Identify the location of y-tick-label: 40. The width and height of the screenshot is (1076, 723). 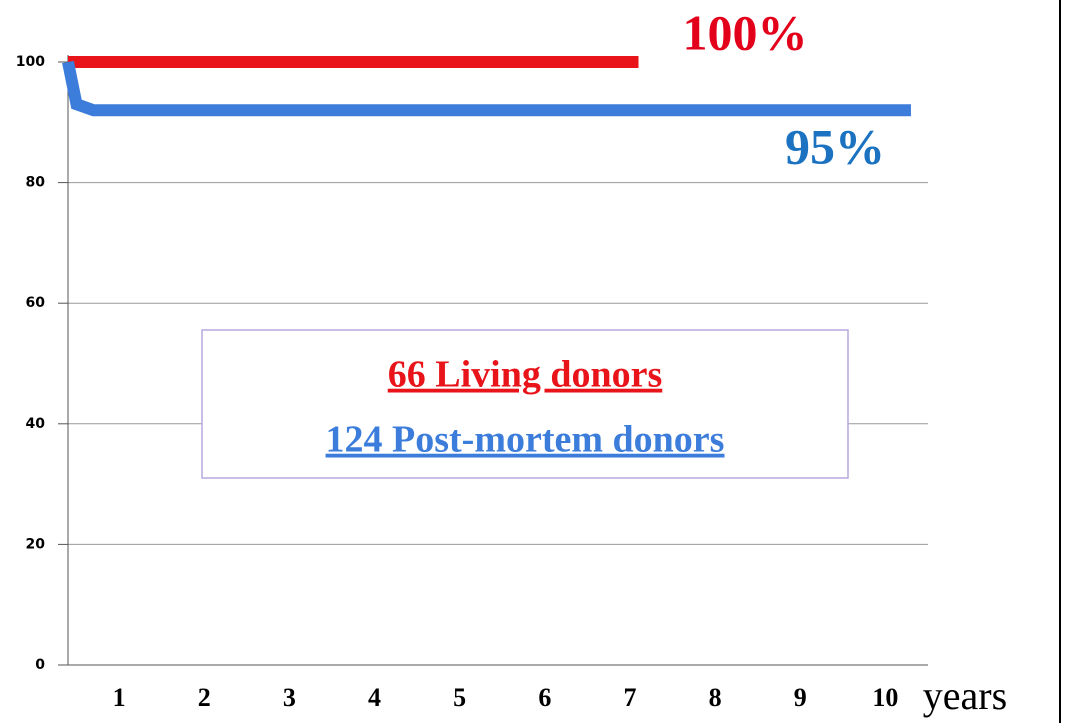
(36, 424).